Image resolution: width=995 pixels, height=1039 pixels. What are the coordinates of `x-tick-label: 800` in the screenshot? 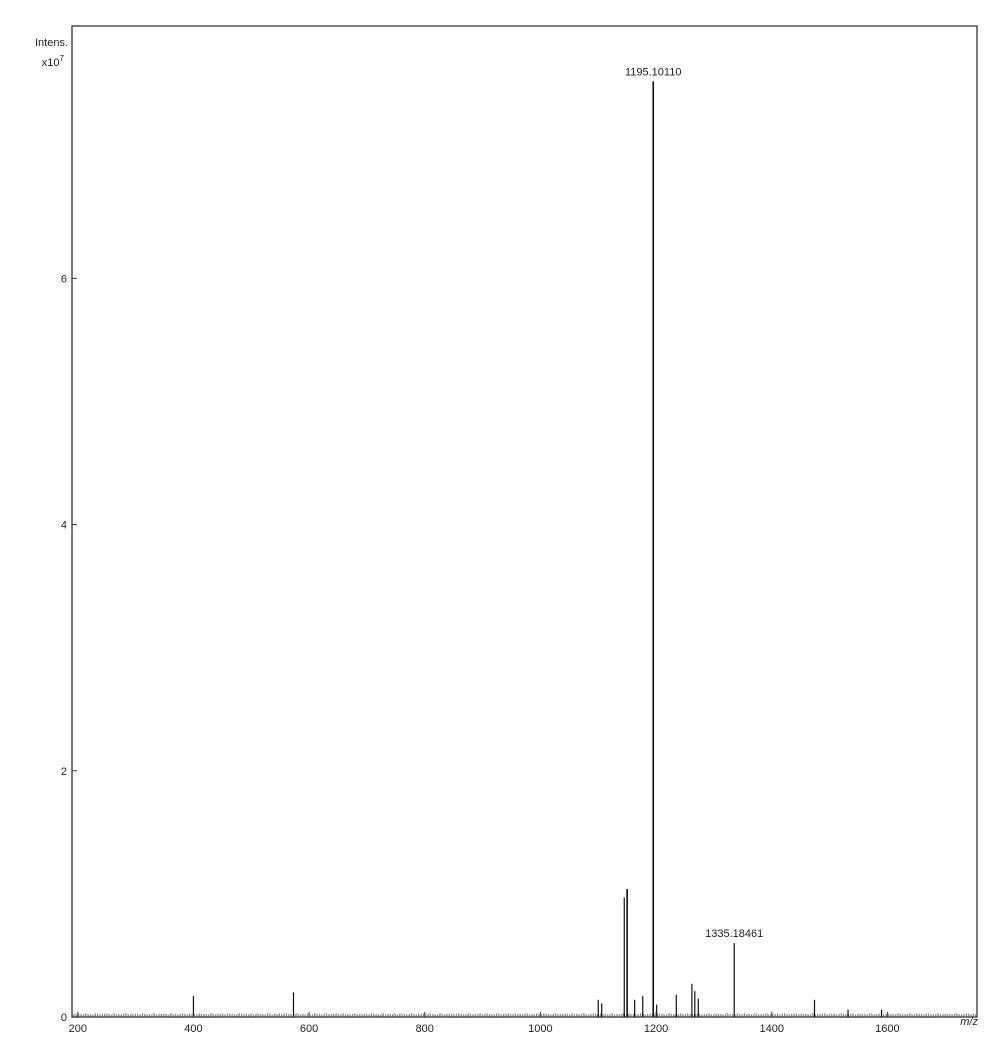 It's located at (425, 1029).